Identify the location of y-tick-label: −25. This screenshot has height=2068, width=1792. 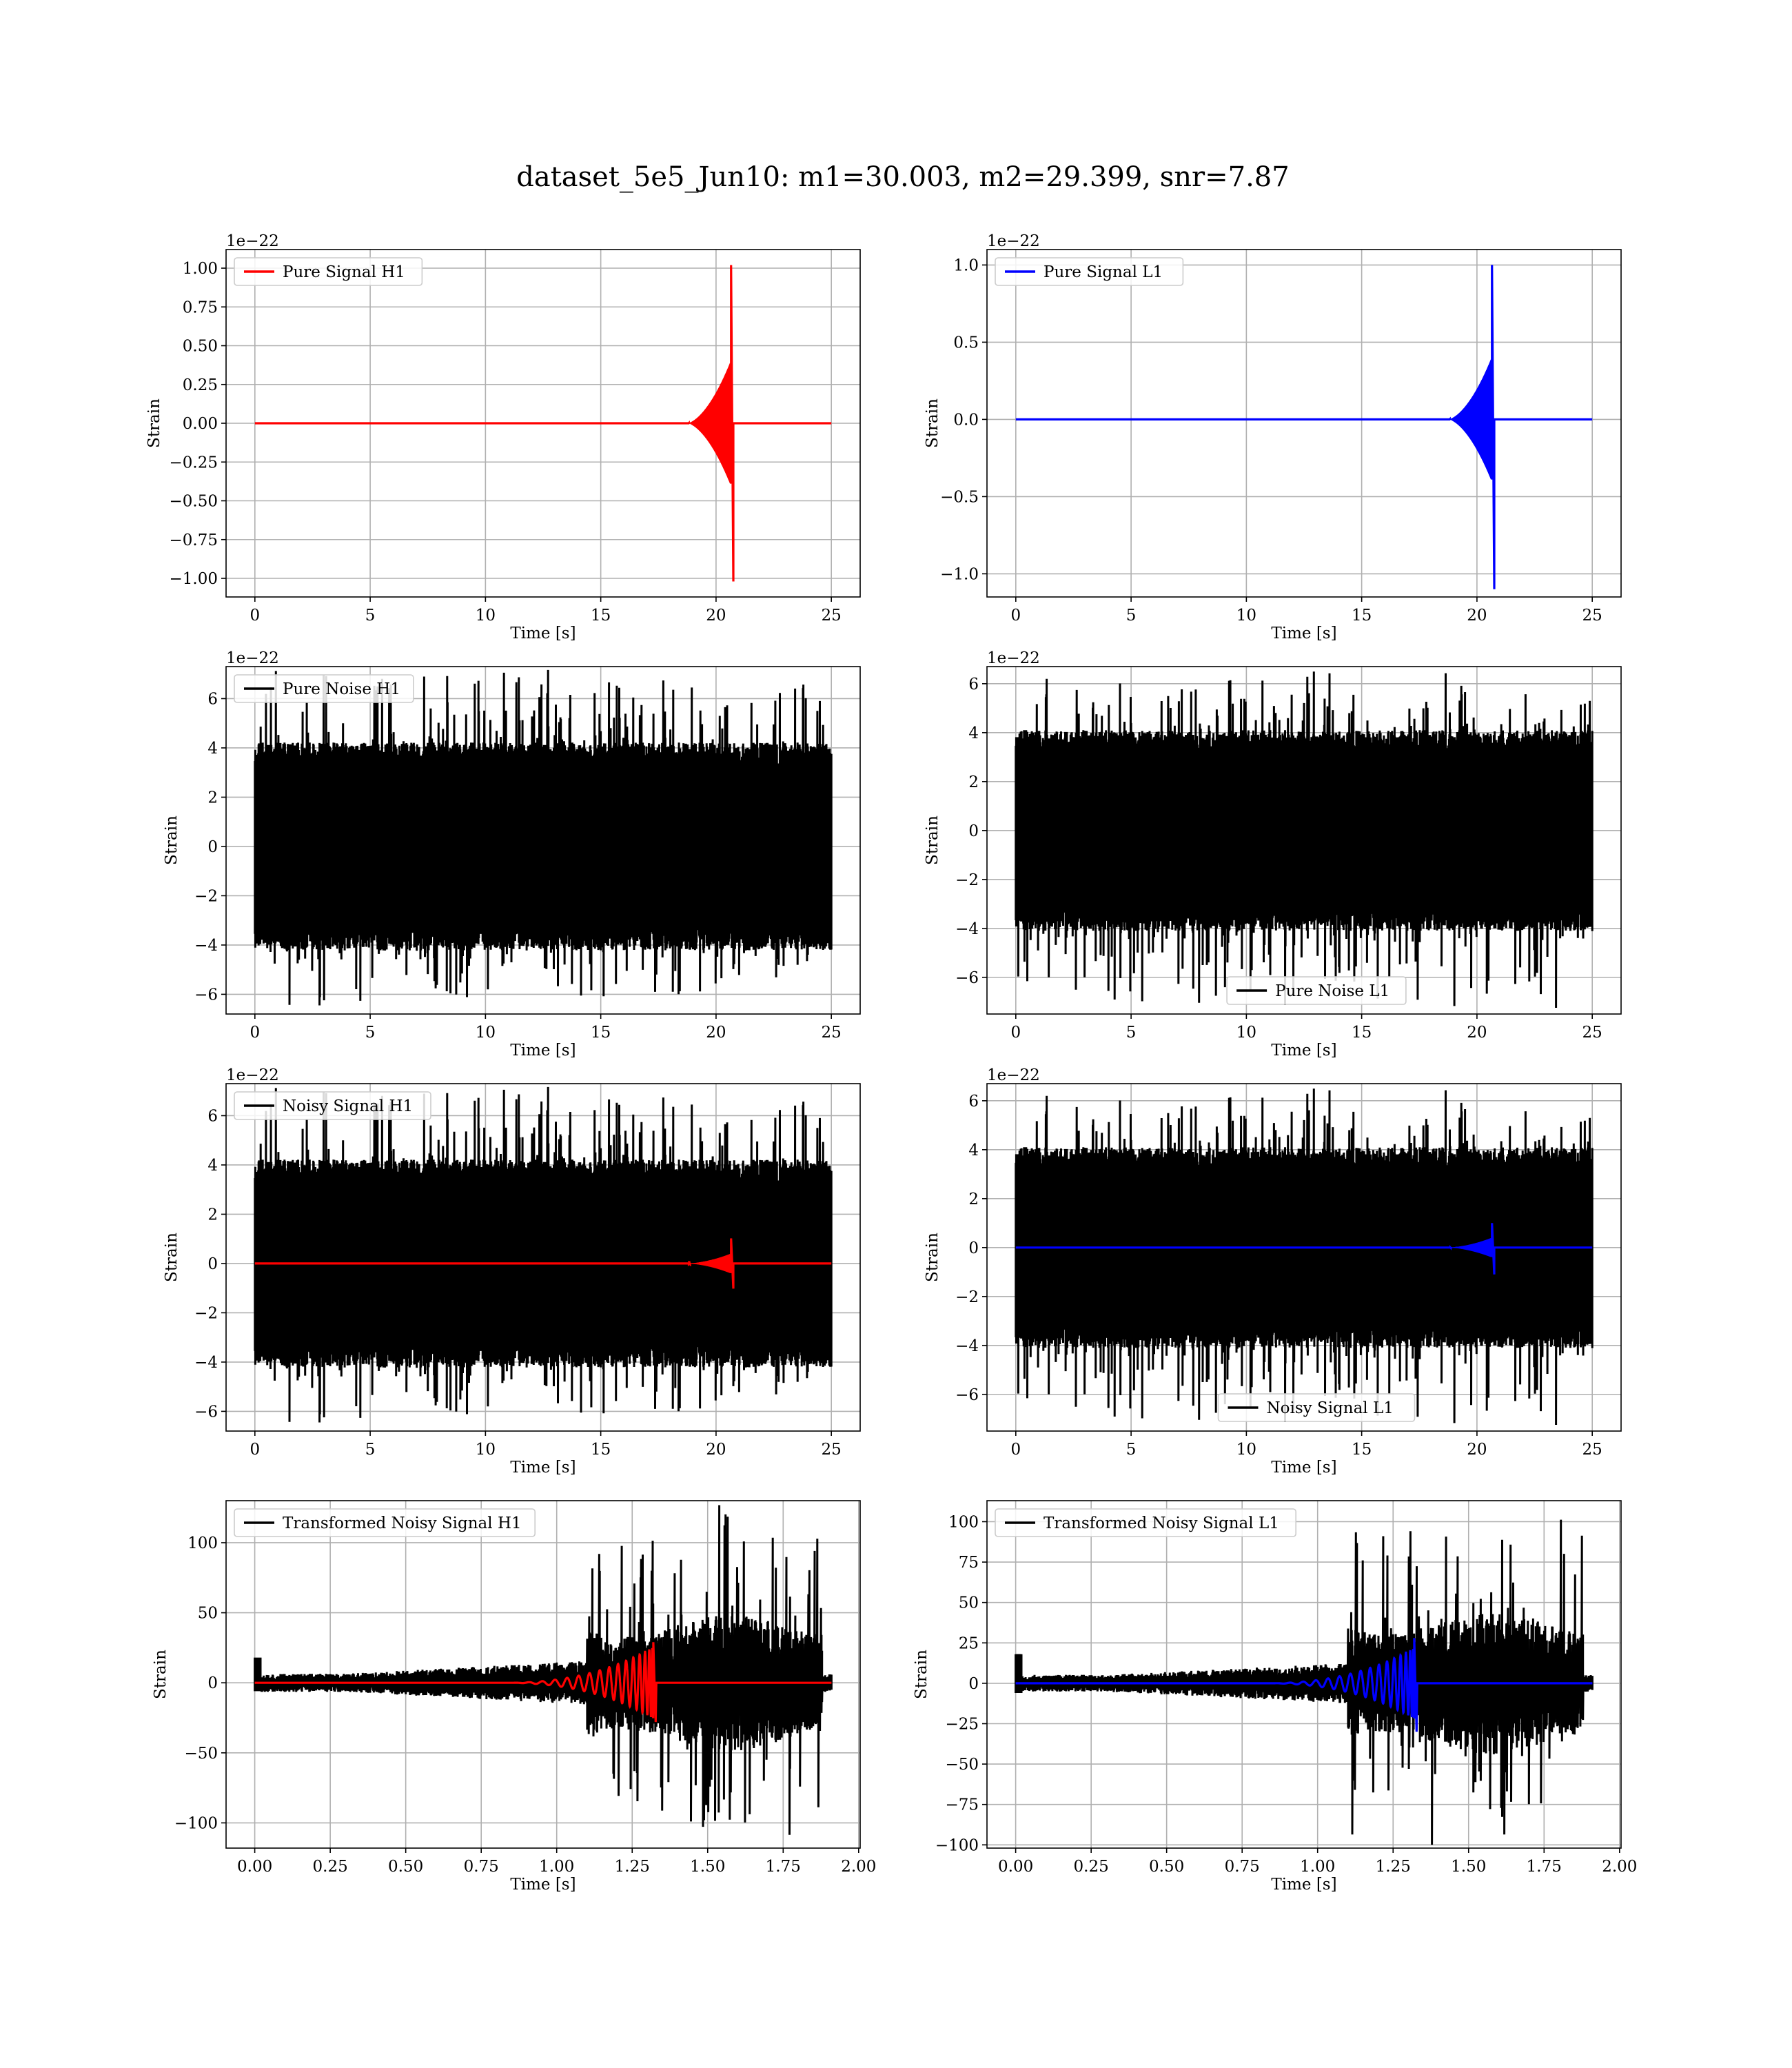
(962, 1724).